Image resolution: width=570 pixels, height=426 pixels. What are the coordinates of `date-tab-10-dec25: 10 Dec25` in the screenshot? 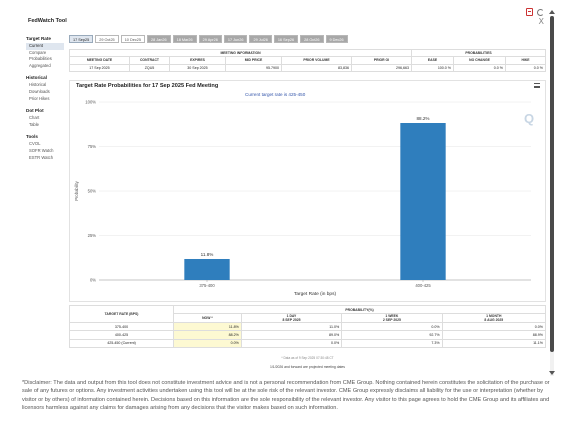 It's located at (132, 39).